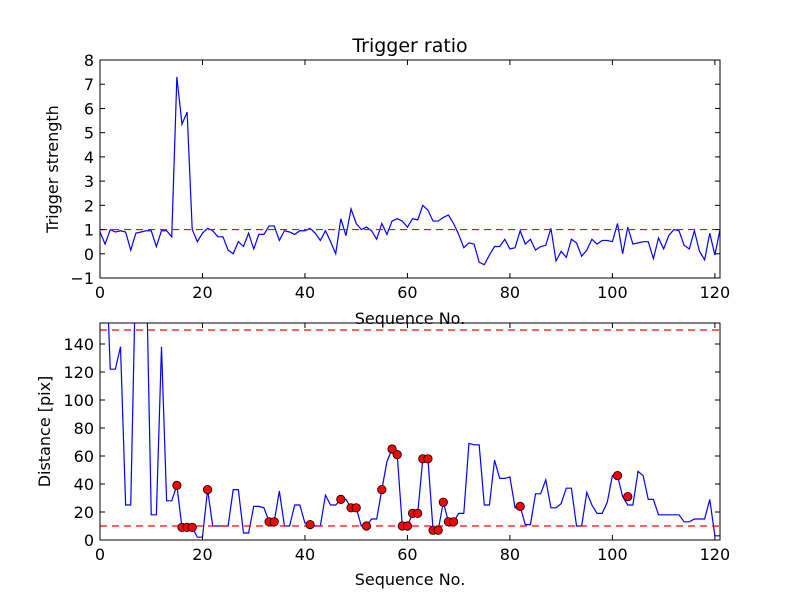 This screenshot has height=600, width=800. I want to click on y-tick-label: 3, so click(89, 181).